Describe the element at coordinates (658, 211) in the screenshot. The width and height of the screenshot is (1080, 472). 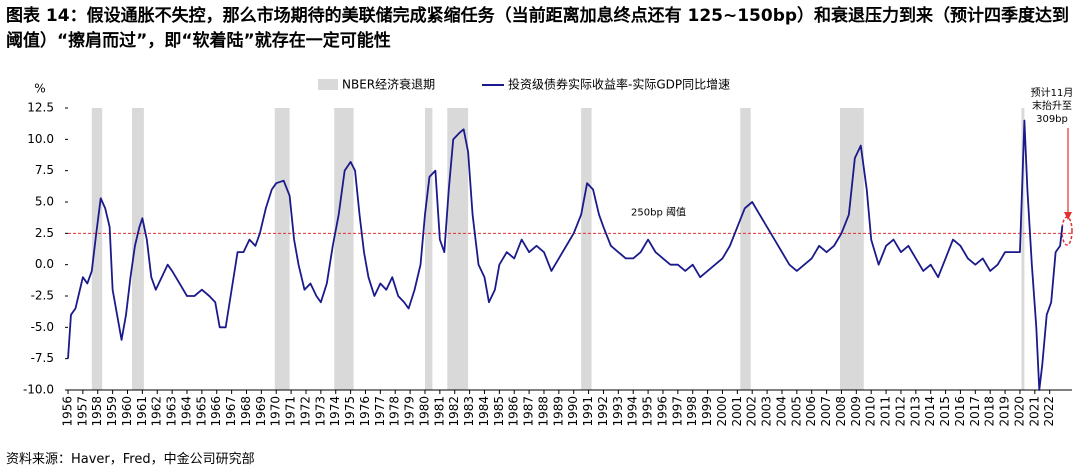
I see `threshold-annotation: 250bp 阈值` at that location.